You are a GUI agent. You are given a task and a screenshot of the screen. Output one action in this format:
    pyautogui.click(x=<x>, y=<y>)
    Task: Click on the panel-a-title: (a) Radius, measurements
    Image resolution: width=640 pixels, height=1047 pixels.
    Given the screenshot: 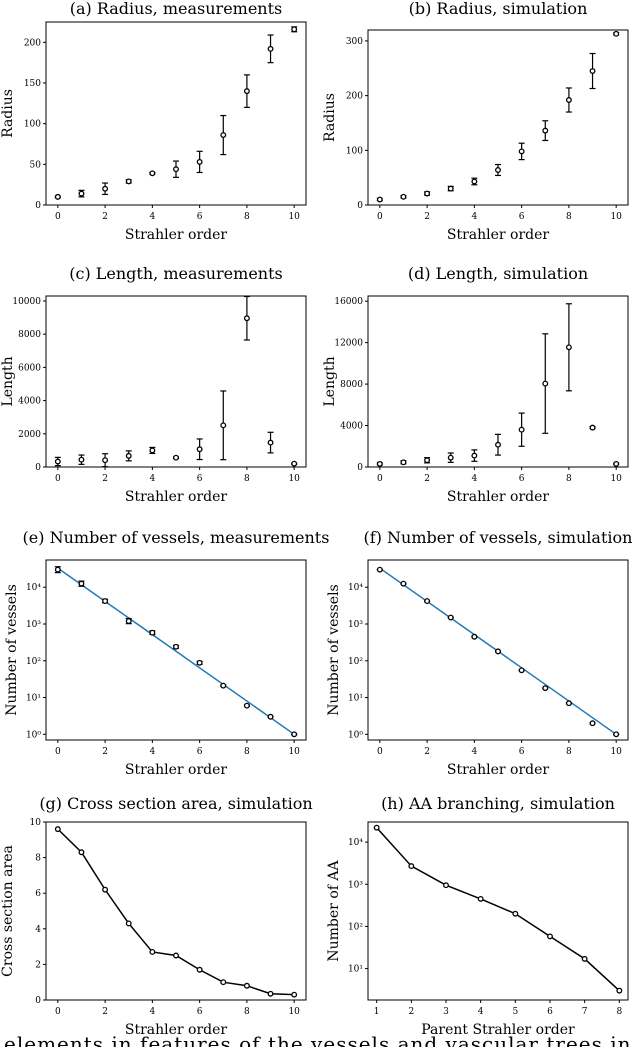 What is the action you would take?
    pyautogui.click(x=176, y=9)
    